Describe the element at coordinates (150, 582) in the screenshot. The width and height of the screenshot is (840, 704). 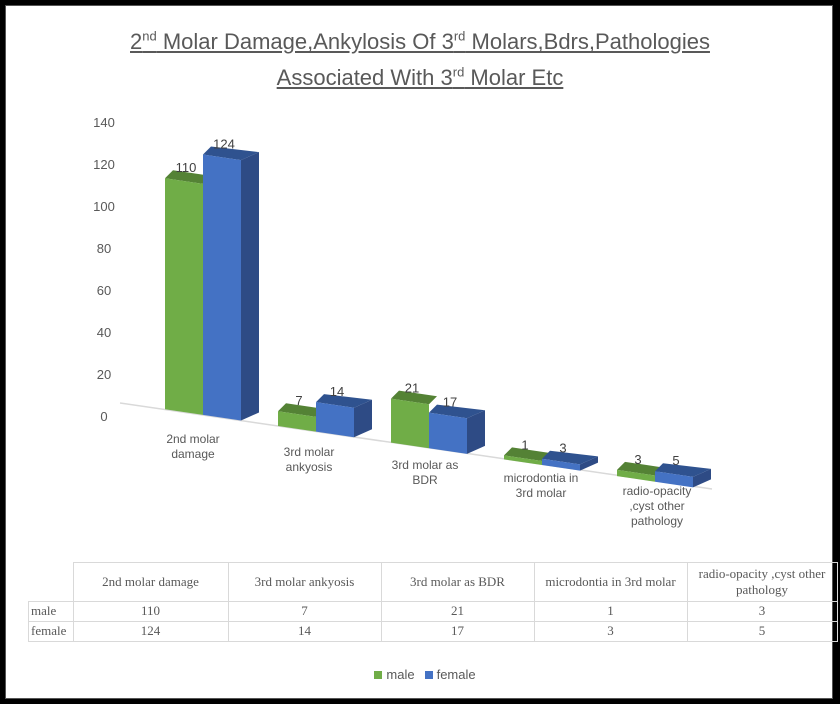
I see `table-column-header: 2nd molar damage` at that location.